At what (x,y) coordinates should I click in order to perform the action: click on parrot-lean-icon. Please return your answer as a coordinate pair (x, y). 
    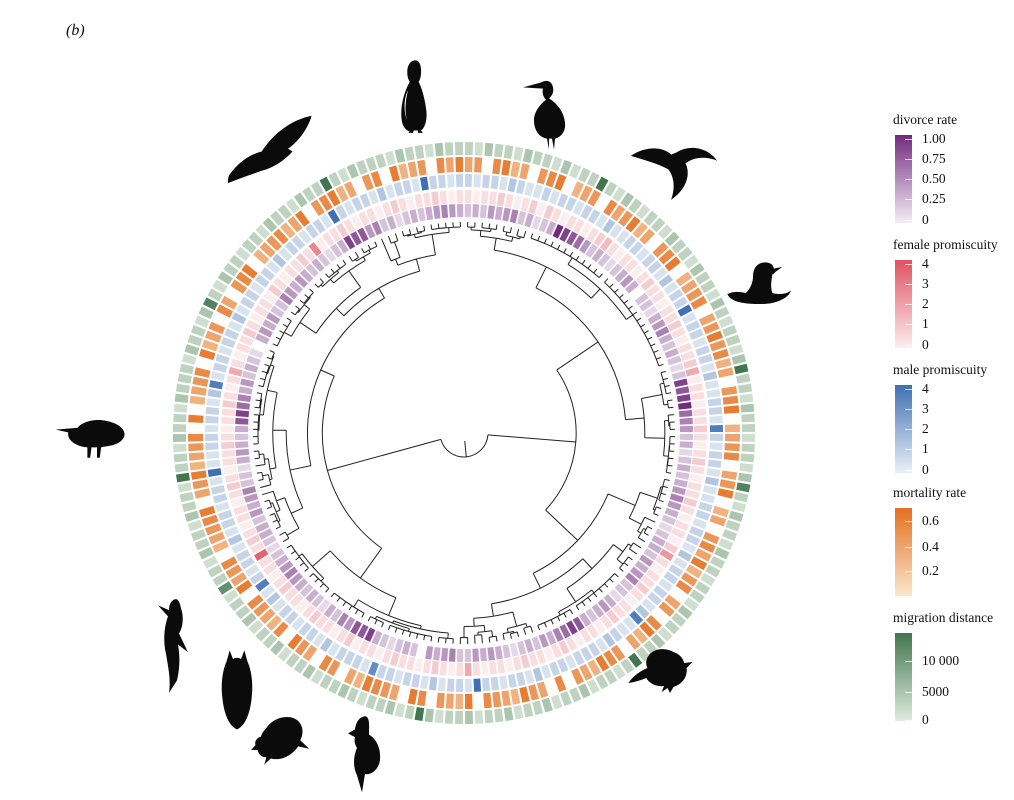
    Looking at the image, I should click on (280, 741).